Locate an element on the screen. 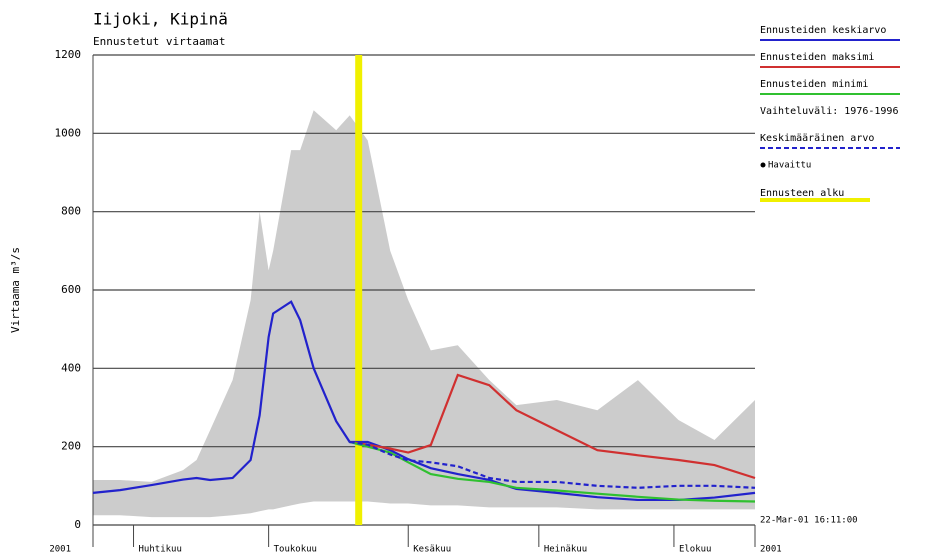  x-tick-label: Kesäkuu is located at coordinates (432, 550).